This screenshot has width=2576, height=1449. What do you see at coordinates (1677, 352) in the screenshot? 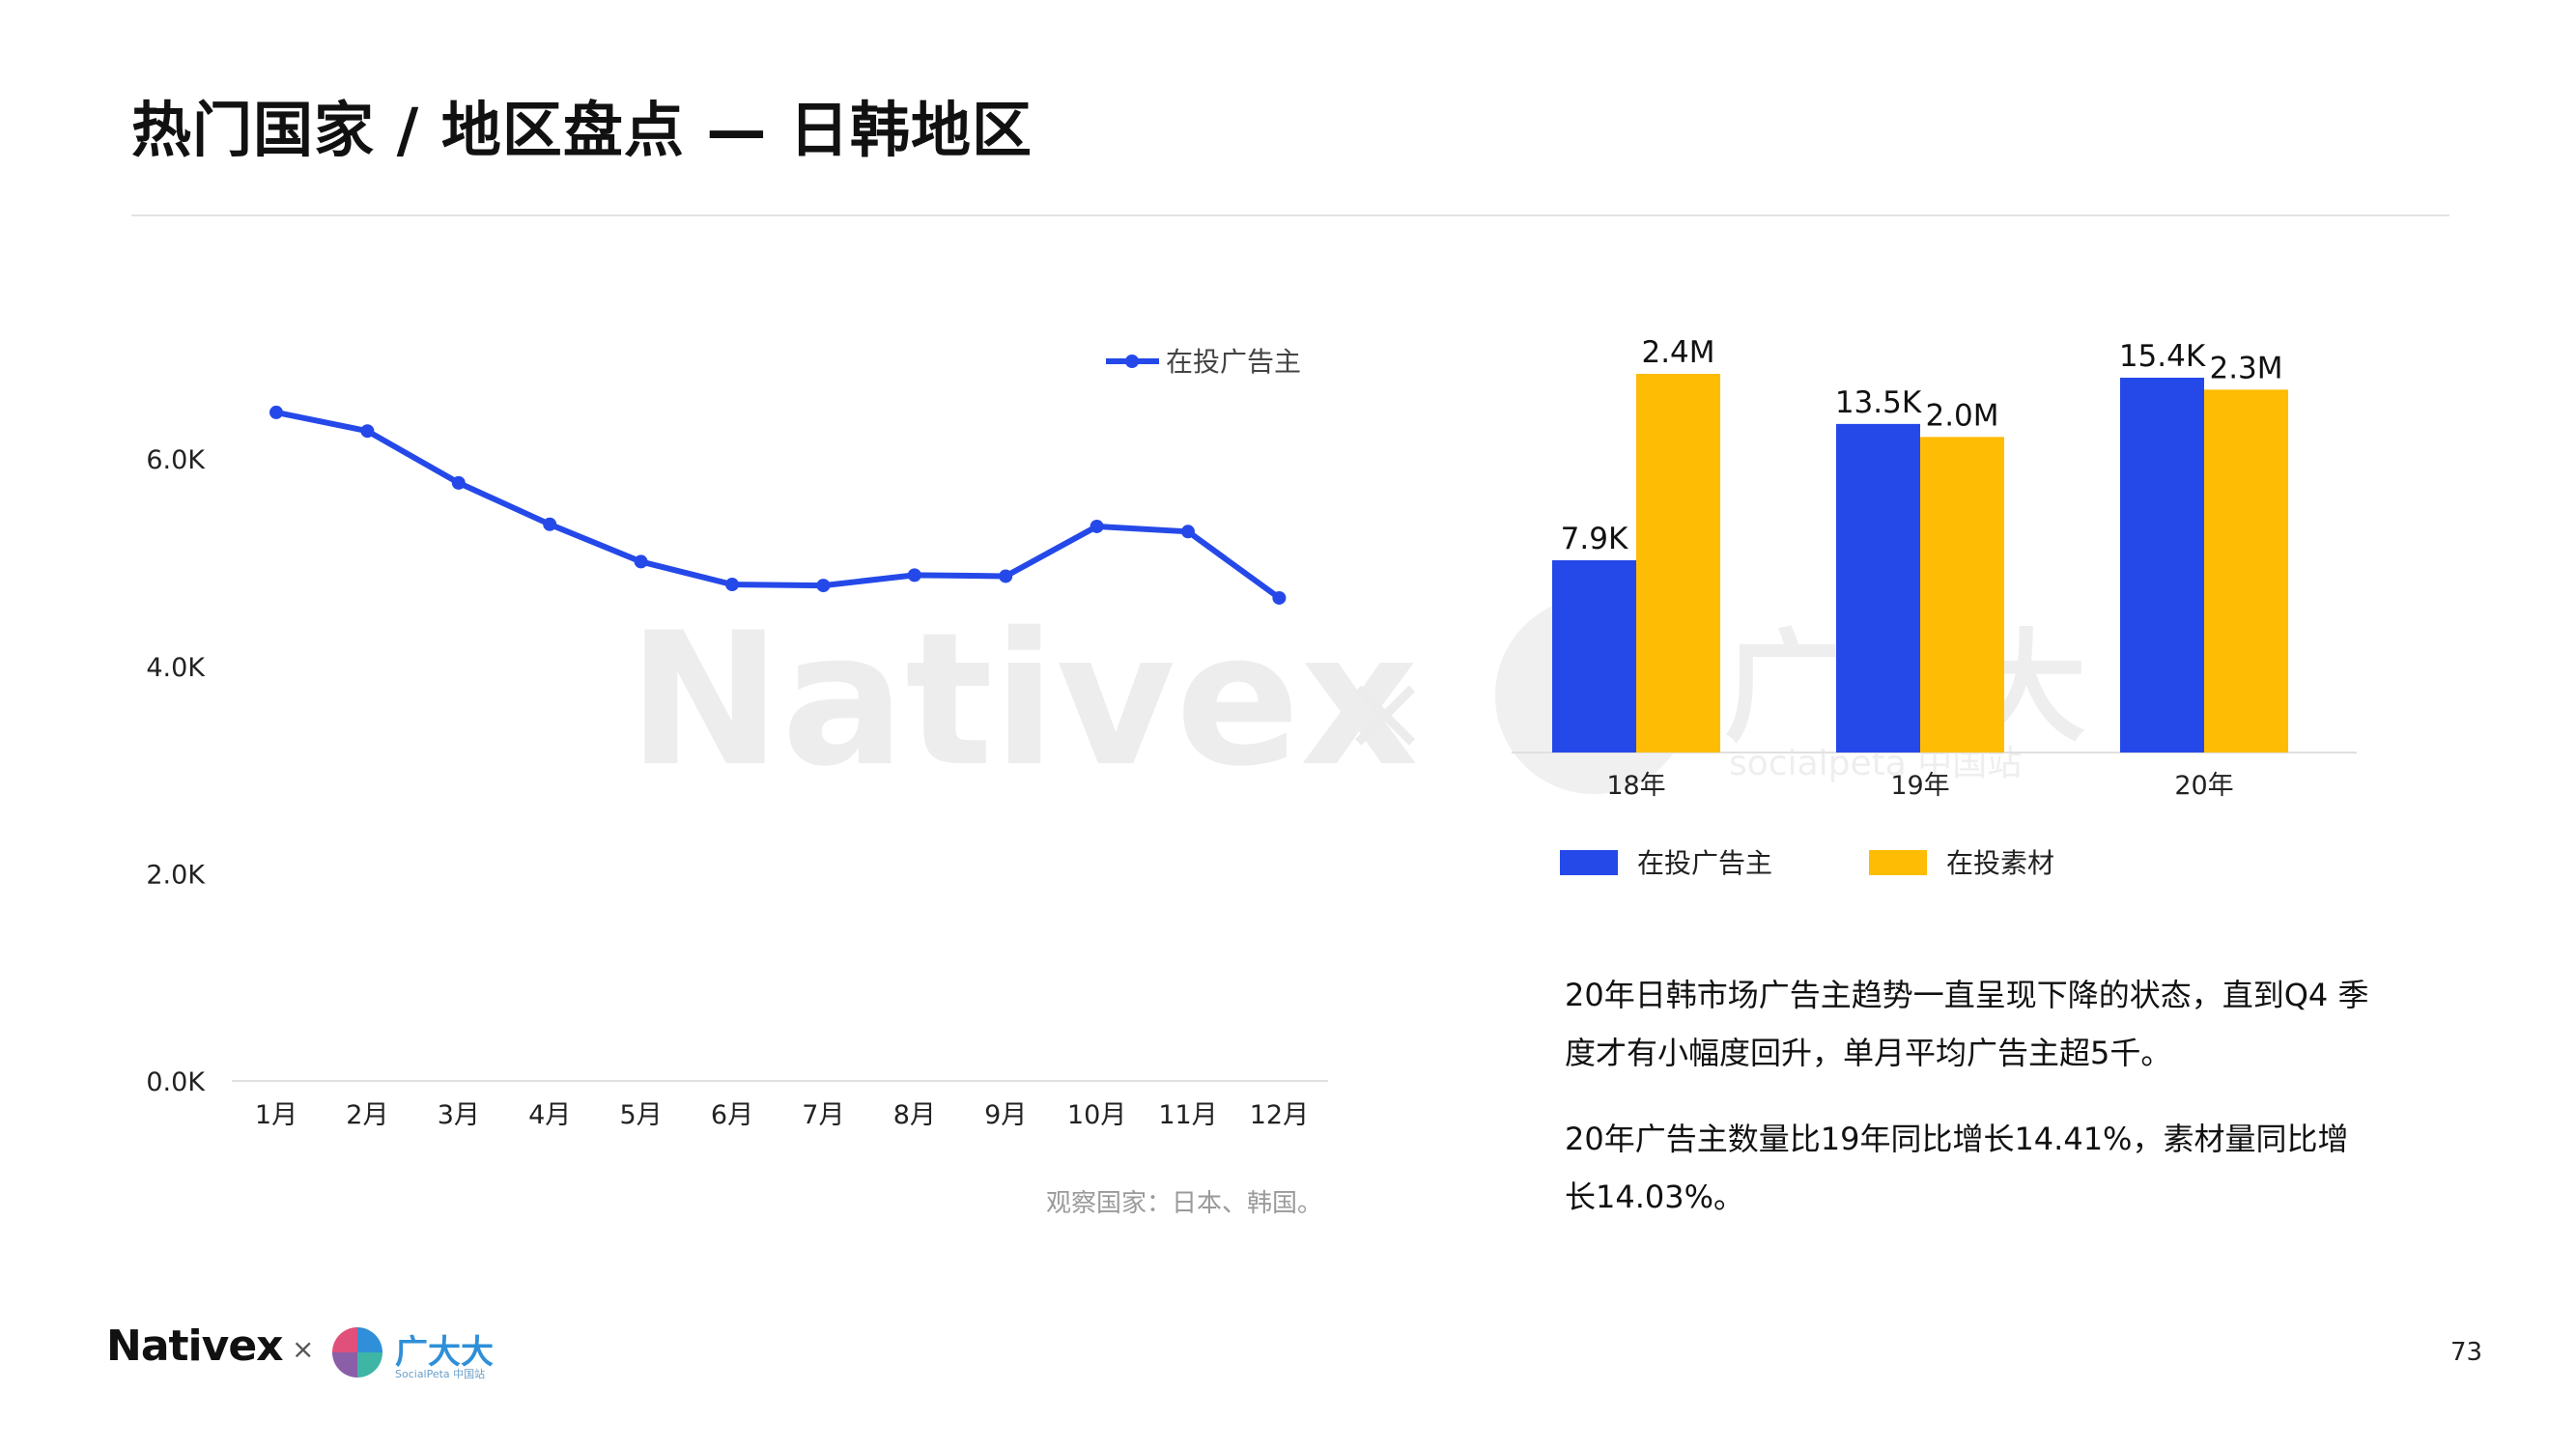
I see `bar-label-creatives: 2.4M` at bounding box center [1677, 352].